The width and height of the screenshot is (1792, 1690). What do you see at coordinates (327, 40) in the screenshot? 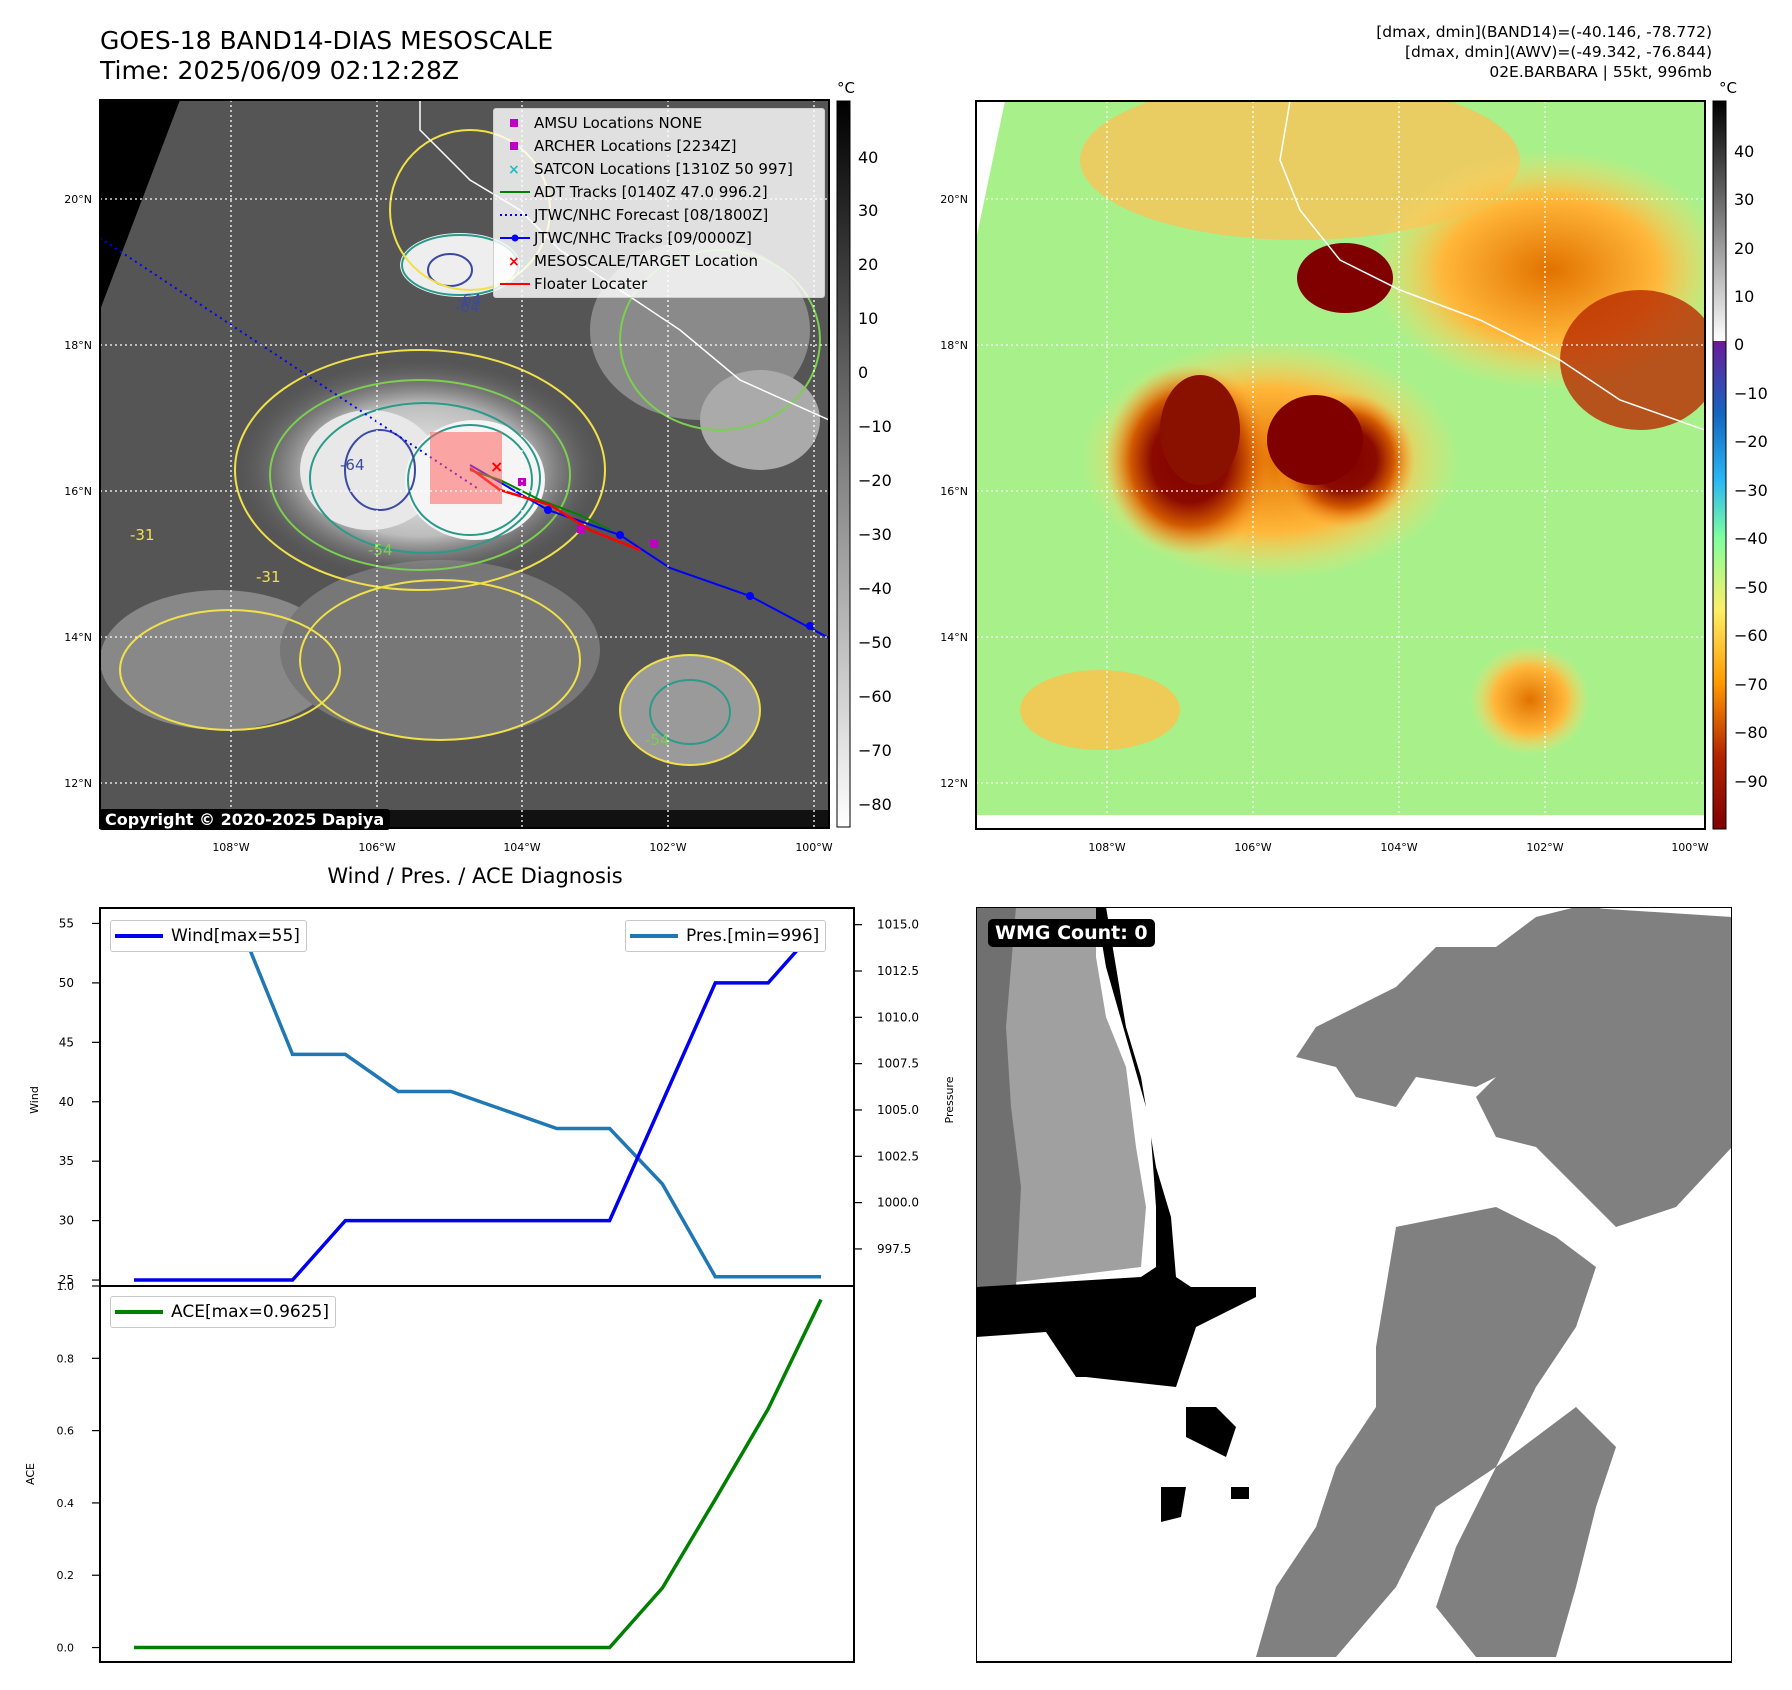
I see `figure-title: GOES-18 BAND14-DIAS MESOSCALE` at bounding box center [327, 40].